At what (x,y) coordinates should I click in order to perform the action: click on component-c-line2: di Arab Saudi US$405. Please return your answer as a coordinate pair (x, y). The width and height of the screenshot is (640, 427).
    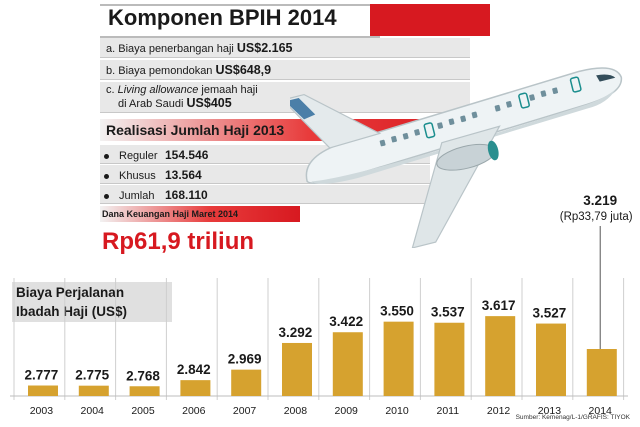
    Looking at the image, I should click on (175, 104).